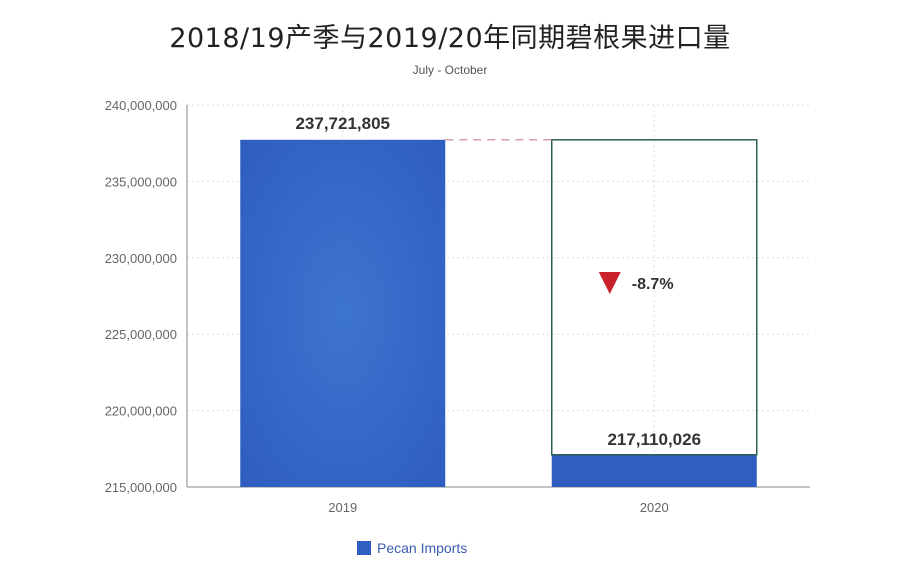 The height and width of the screenshot is (571, 900). Describe the element at coordinates (141, 411) in the screenshot. I see `y-tick-label: 220,000,000` at that location.